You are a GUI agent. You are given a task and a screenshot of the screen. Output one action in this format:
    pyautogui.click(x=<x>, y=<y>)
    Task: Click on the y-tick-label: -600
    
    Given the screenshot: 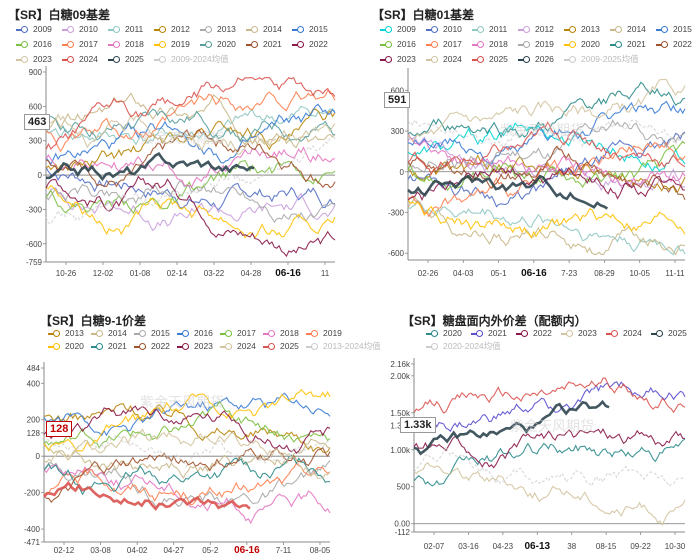 What is the action you would take?
    pyautogui.click(x=396, y=253)
    